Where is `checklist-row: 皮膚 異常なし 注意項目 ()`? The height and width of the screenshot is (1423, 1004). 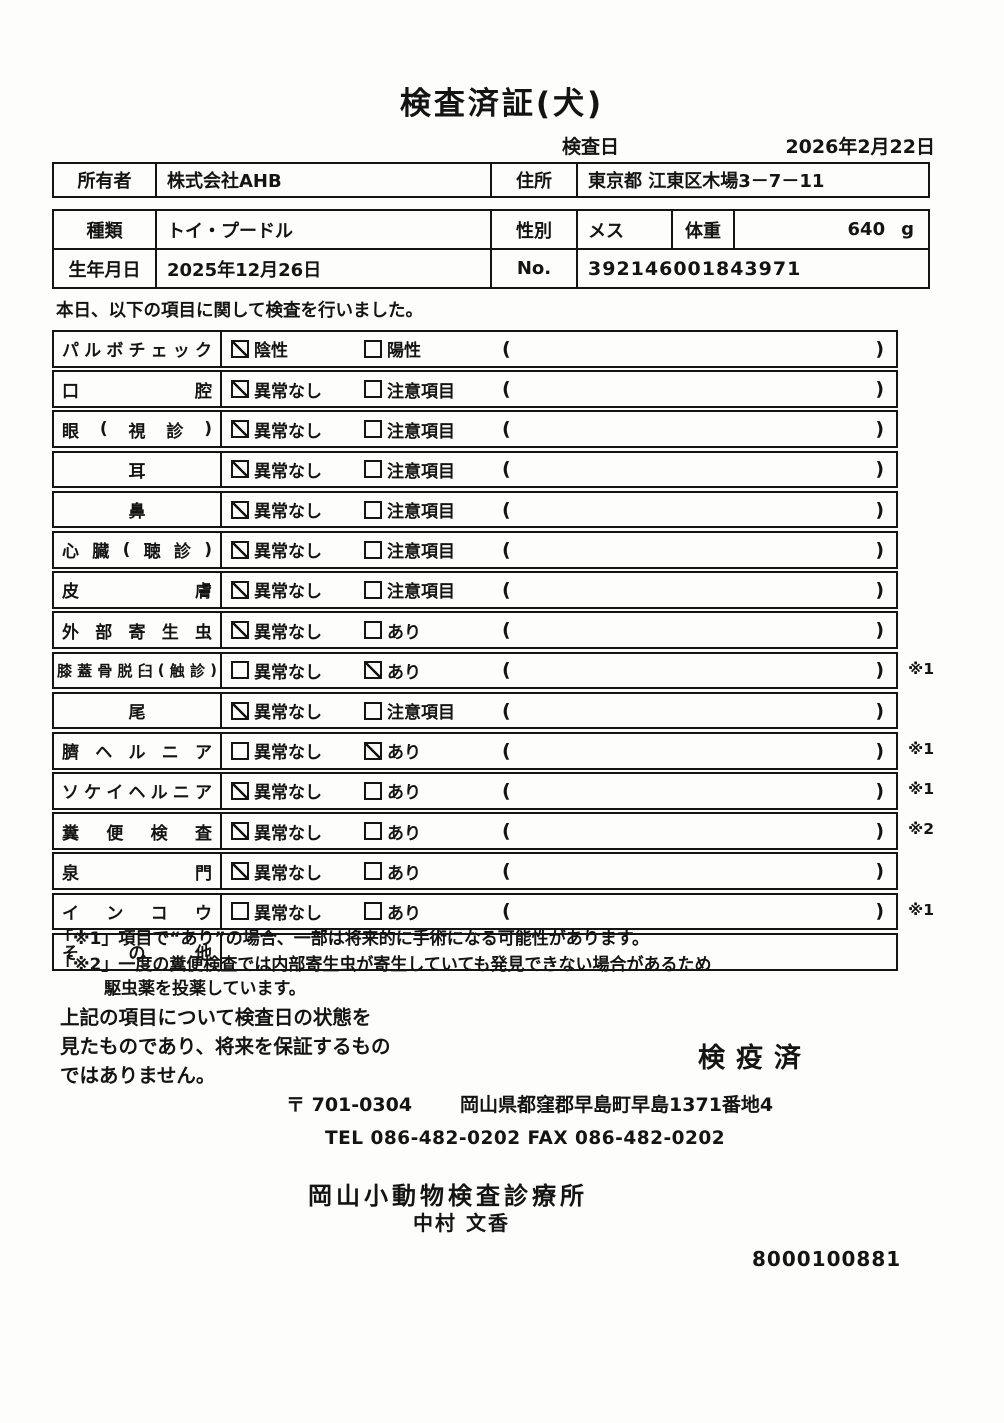 checklist-row: 皮膚 異常なし 注意項目 () is located at coordinates (475, 590).